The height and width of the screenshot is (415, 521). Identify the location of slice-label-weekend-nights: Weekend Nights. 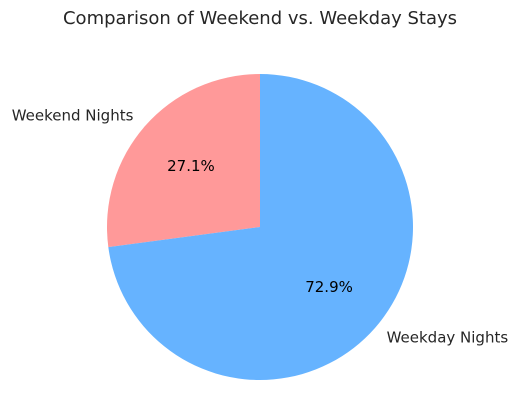
(73, 116).